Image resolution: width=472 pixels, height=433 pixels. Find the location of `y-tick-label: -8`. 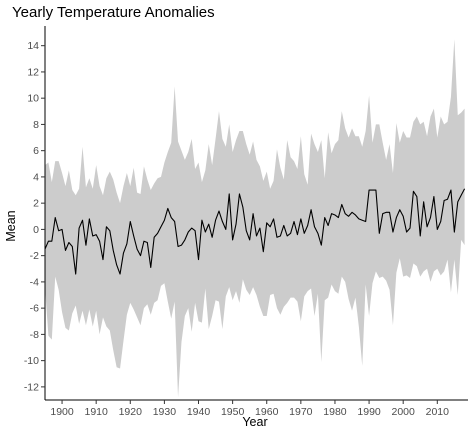

y-tick-label: -8 is located at coordinates (34, 335).